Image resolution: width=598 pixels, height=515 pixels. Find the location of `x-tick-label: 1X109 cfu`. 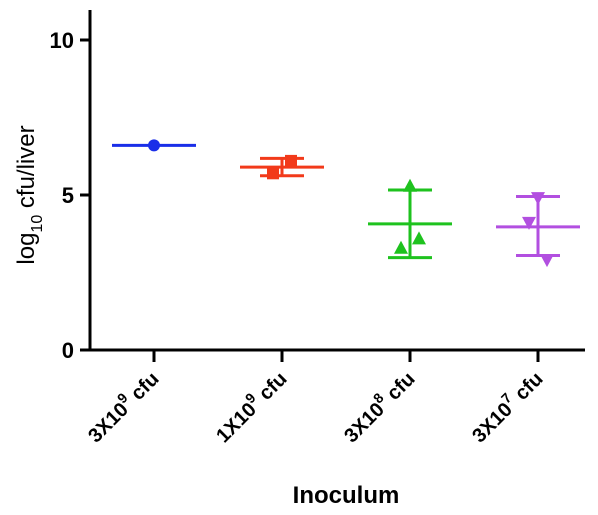

x-tick-label: 1X109 cfu is located at coordinates (250, 405).